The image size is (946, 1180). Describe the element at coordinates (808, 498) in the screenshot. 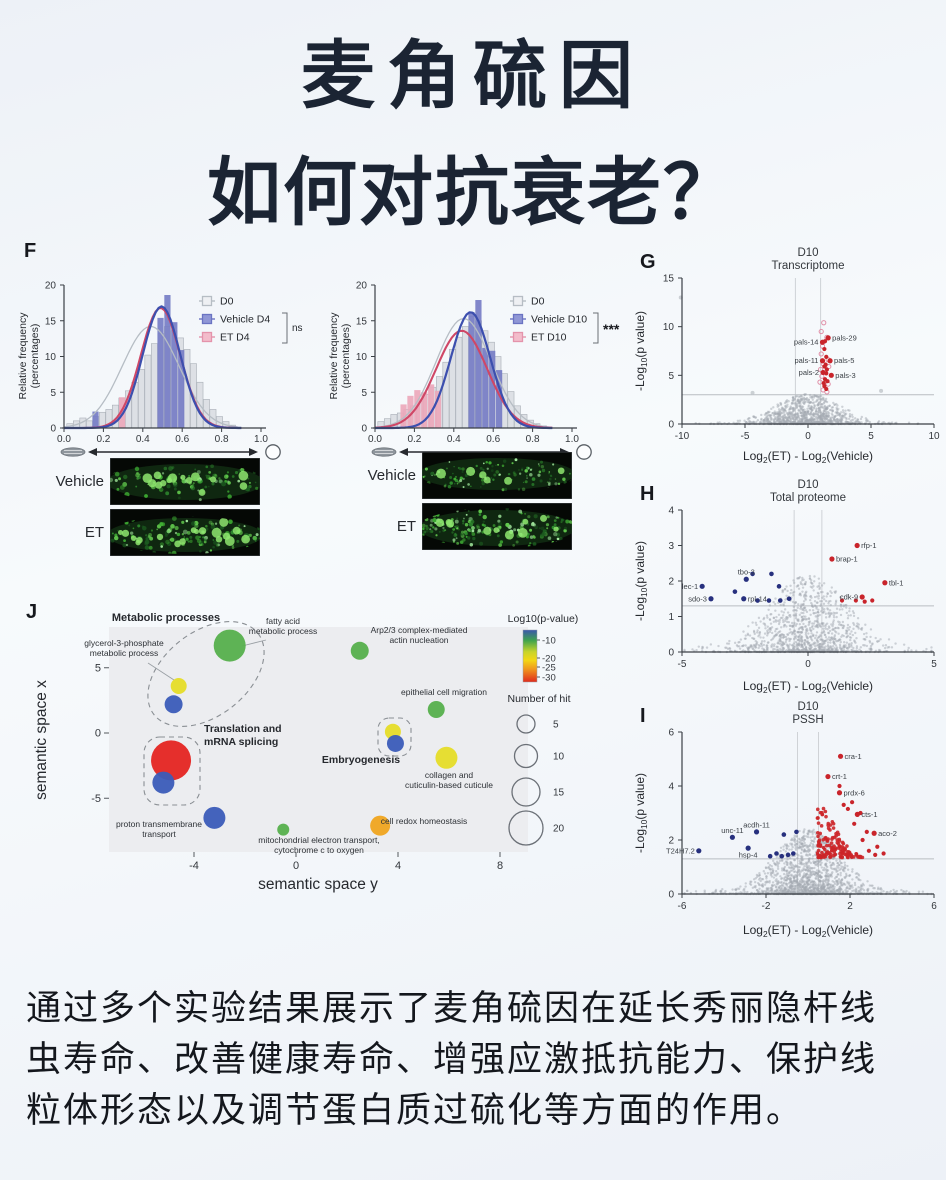

I see `svg-text: Total proteome` at that location.